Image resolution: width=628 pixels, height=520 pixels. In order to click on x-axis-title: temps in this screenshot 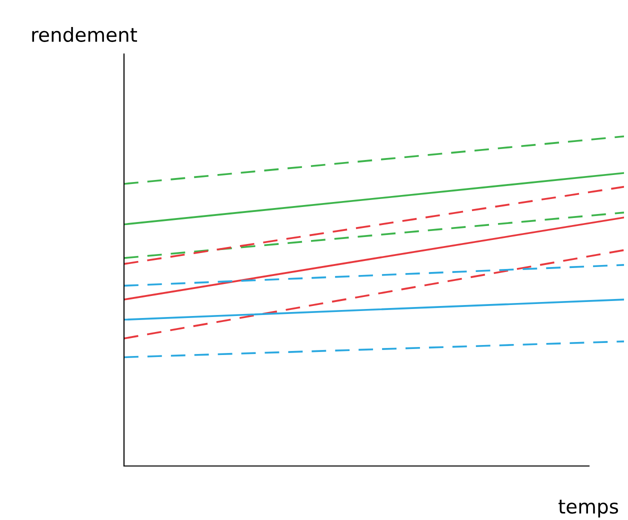, I will do `click(588, 509)`.